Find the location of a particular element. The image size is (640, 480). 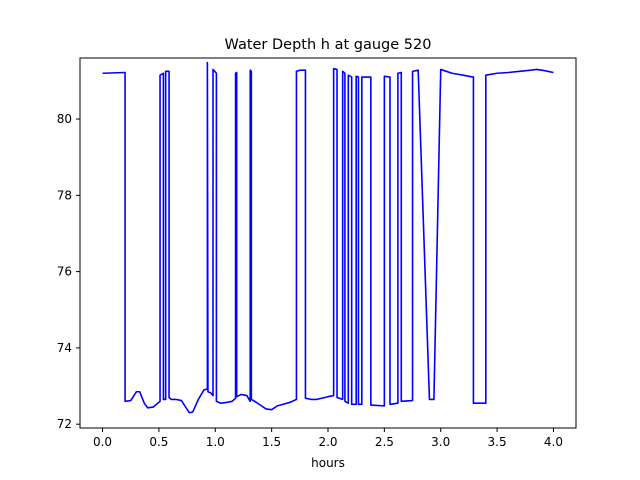

x-tick-label: 3.5 is located at coordinates (497, 442).